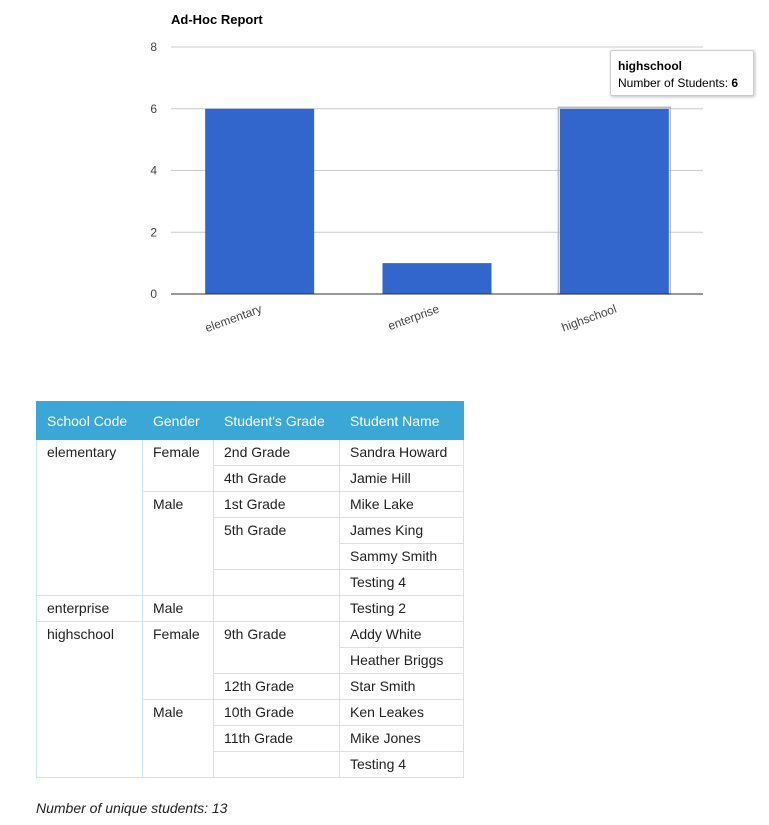 The height and width of the screenshot is (825, 769). I want to click on table-row: 11th Grade Mike Jones, so click(250, 738).